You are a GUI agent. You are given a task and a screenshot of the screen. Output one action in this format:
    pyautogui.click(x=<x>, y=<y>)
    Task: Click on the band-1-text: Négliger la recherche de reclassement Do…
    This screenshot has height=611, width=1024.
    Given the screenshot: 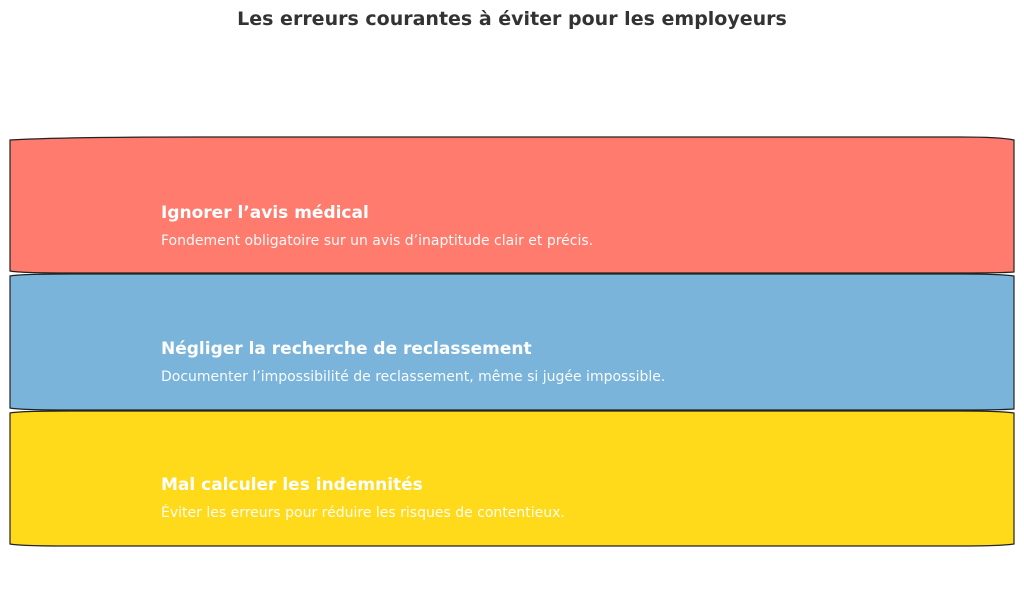 What is the action you would take?
    pyautogui.click(x=413, y=362)
    